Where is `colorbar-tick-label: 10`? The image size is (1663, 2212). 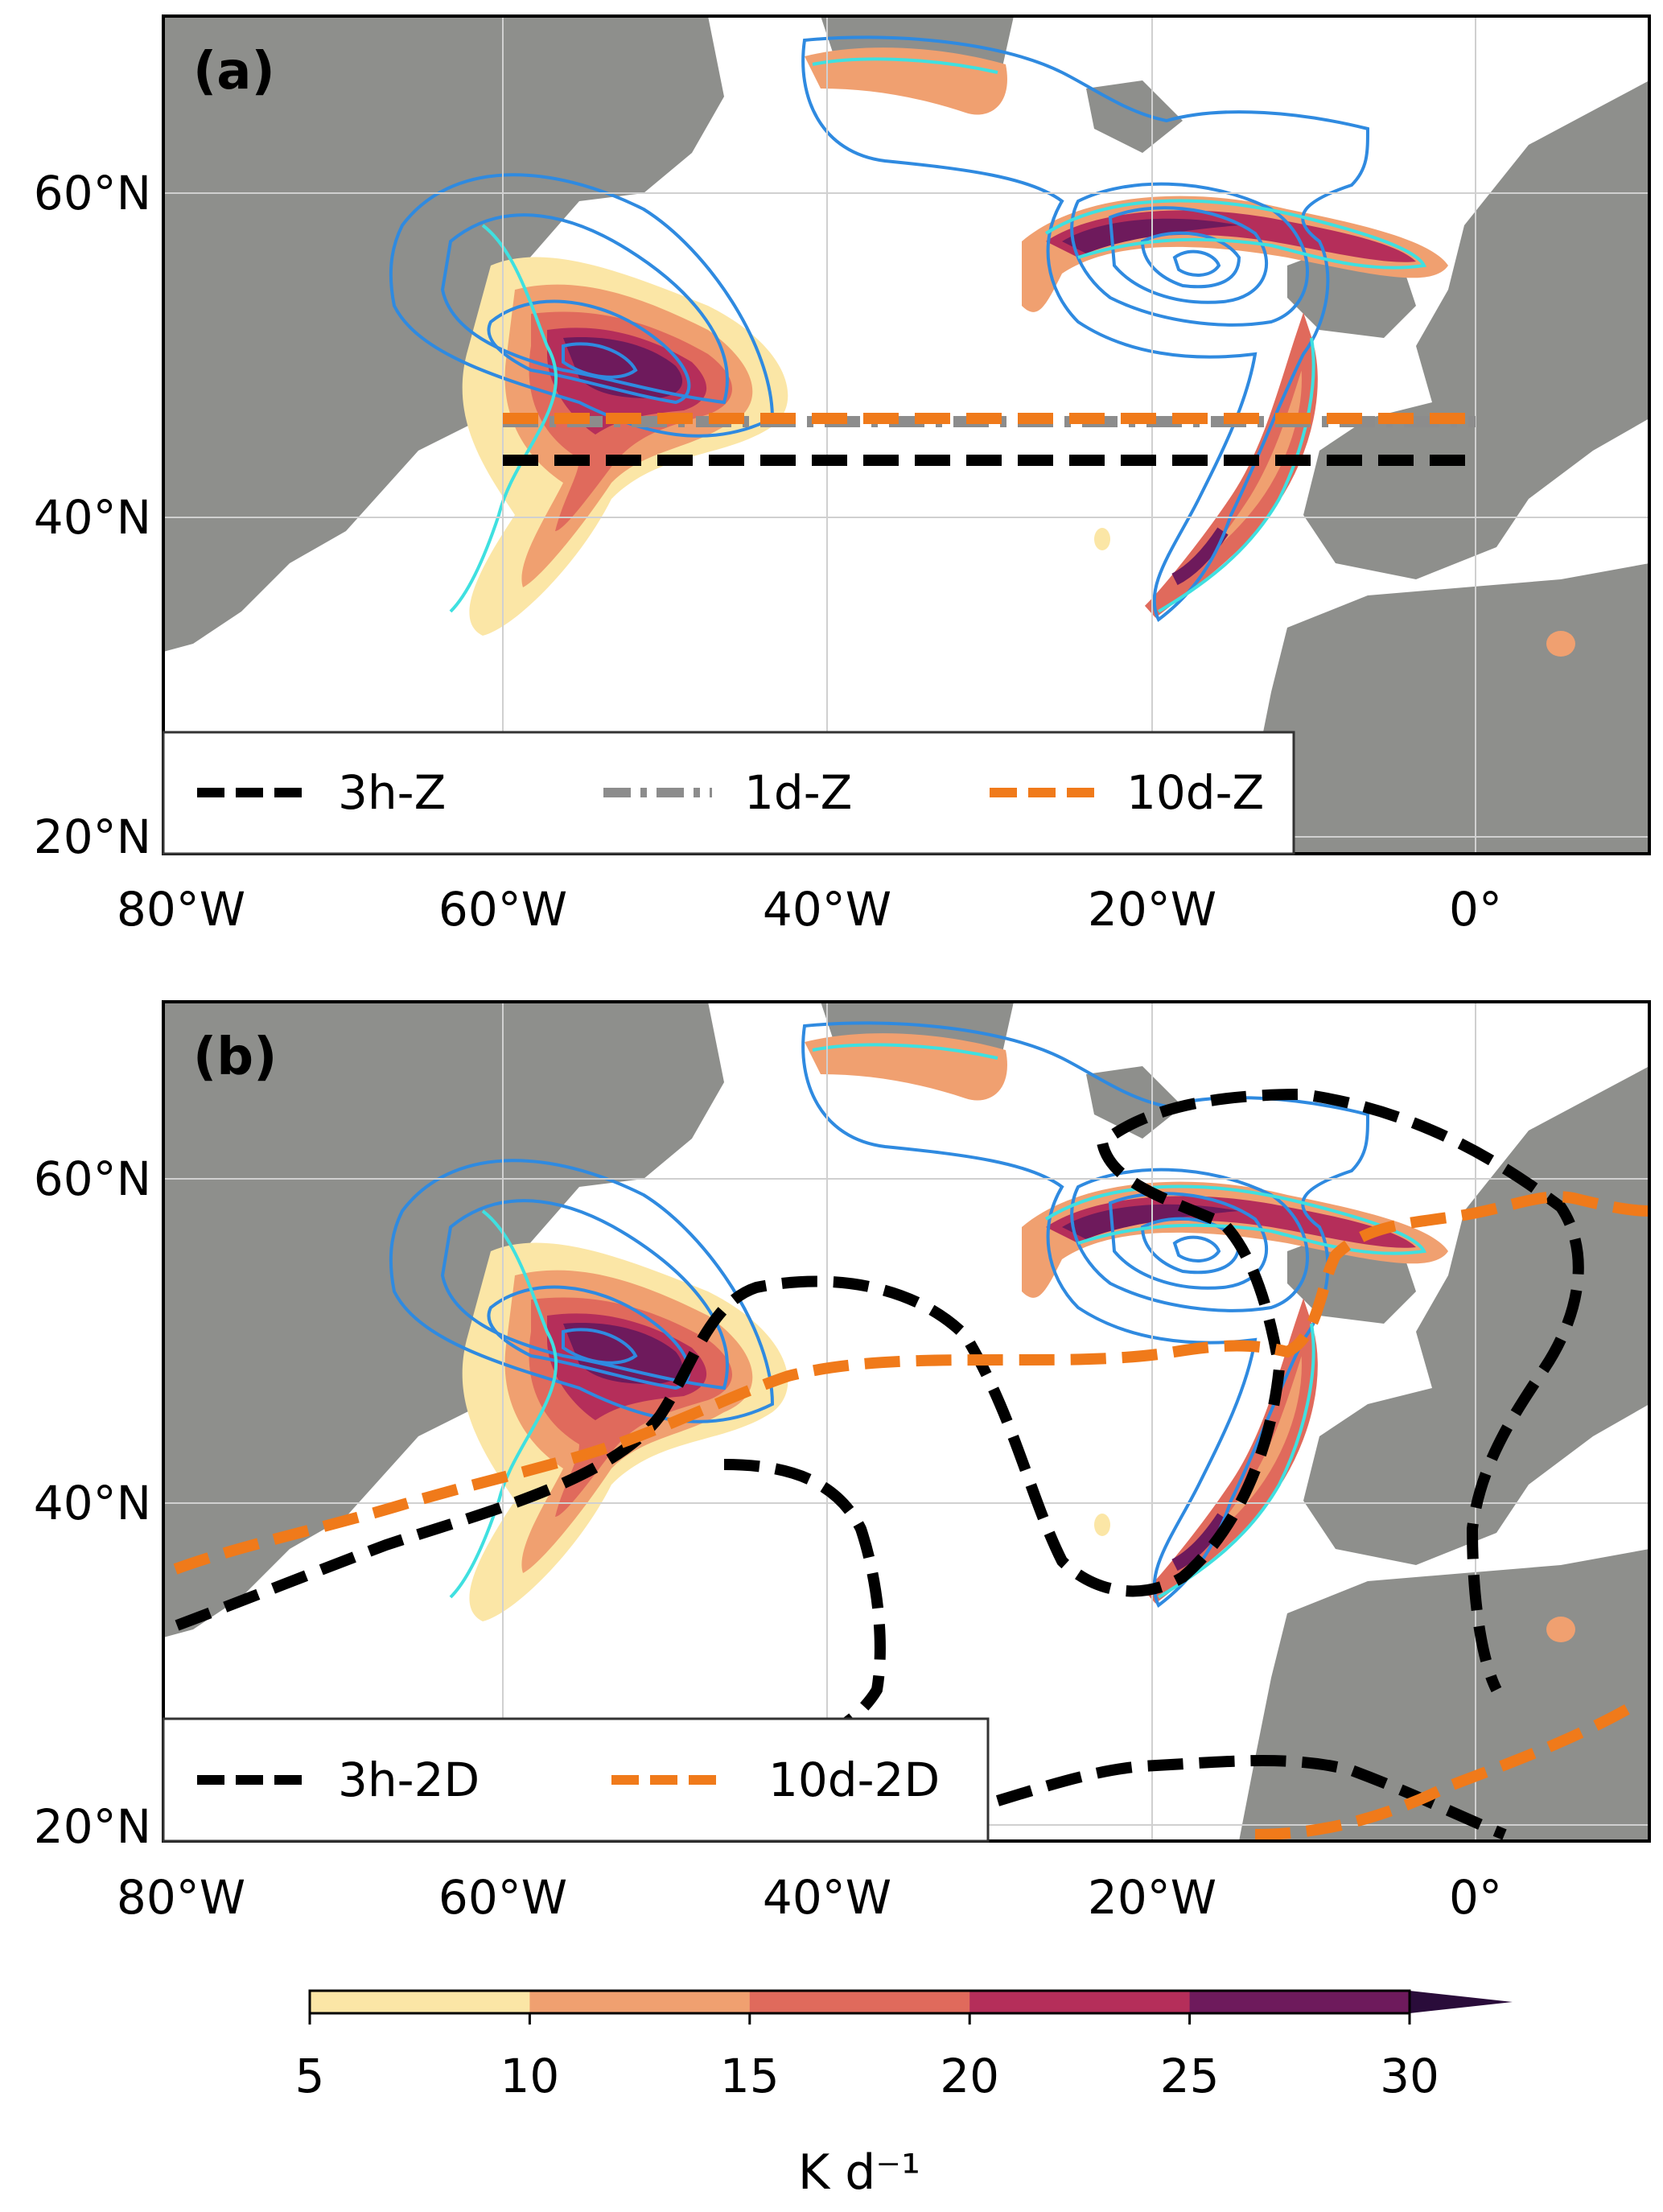 colorbar-tick-label: 10 is located at coordinates (530, 2076).